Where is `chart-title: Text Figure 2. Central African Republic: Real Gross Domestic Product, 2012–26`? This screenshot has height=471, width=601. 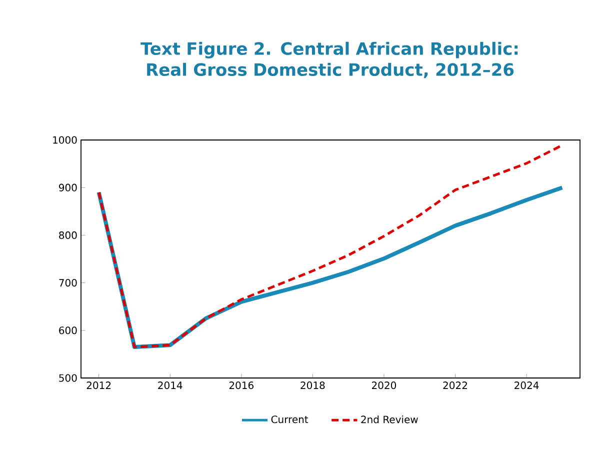
chart-title: Text Figure 2. Central African Republic: Real Gross Domestic Product, 2012–26 is located at coordinates (329, 60).